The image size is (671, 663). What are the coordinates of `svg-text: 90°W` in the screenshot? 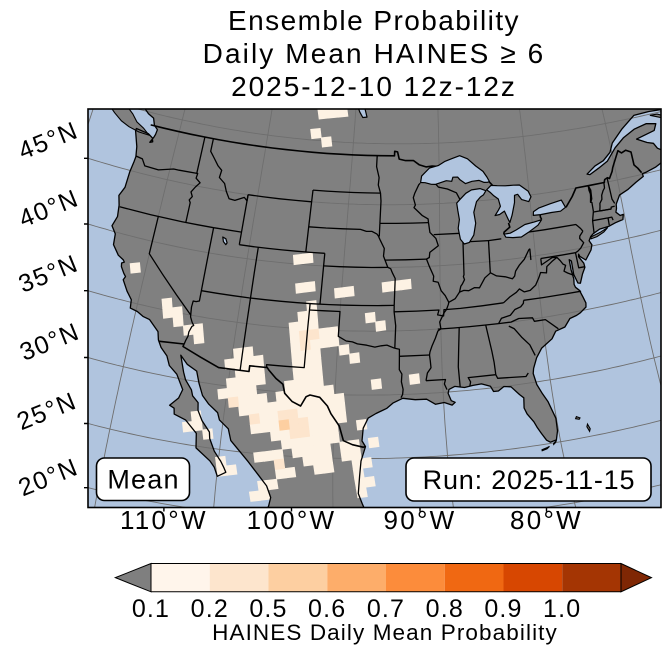 It's located at (419, 520).